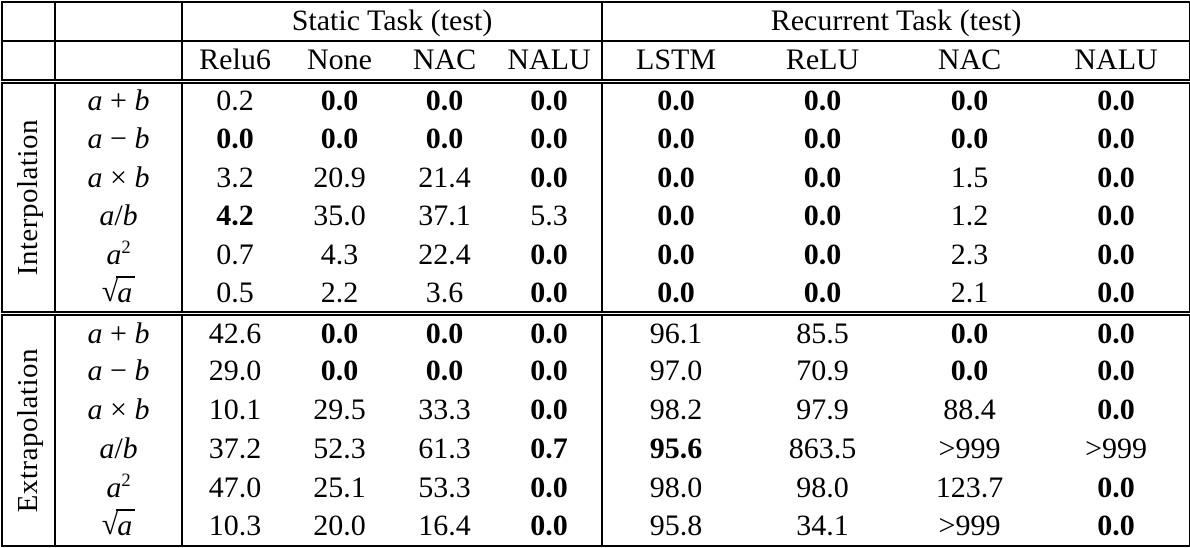 Image resolution: width=1190 pixels, height=548 pixels. What do you see at coordinates (339, 410) in the screenshot?
I see `value-cell: 29.5` at bounding box center [339, 410].